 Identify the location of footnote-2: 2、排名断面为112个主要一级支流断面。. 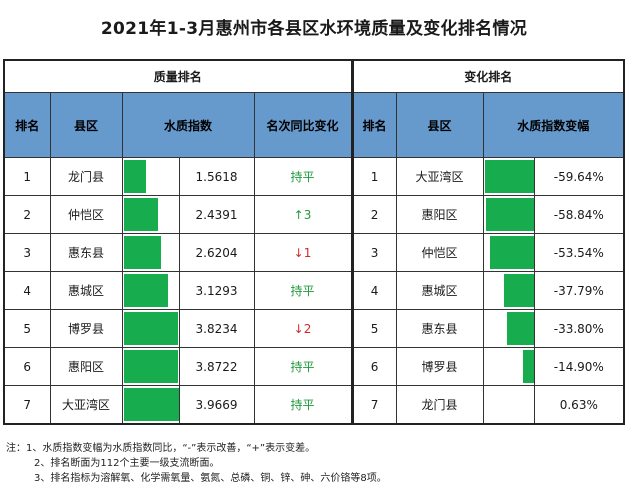
(127, 463).